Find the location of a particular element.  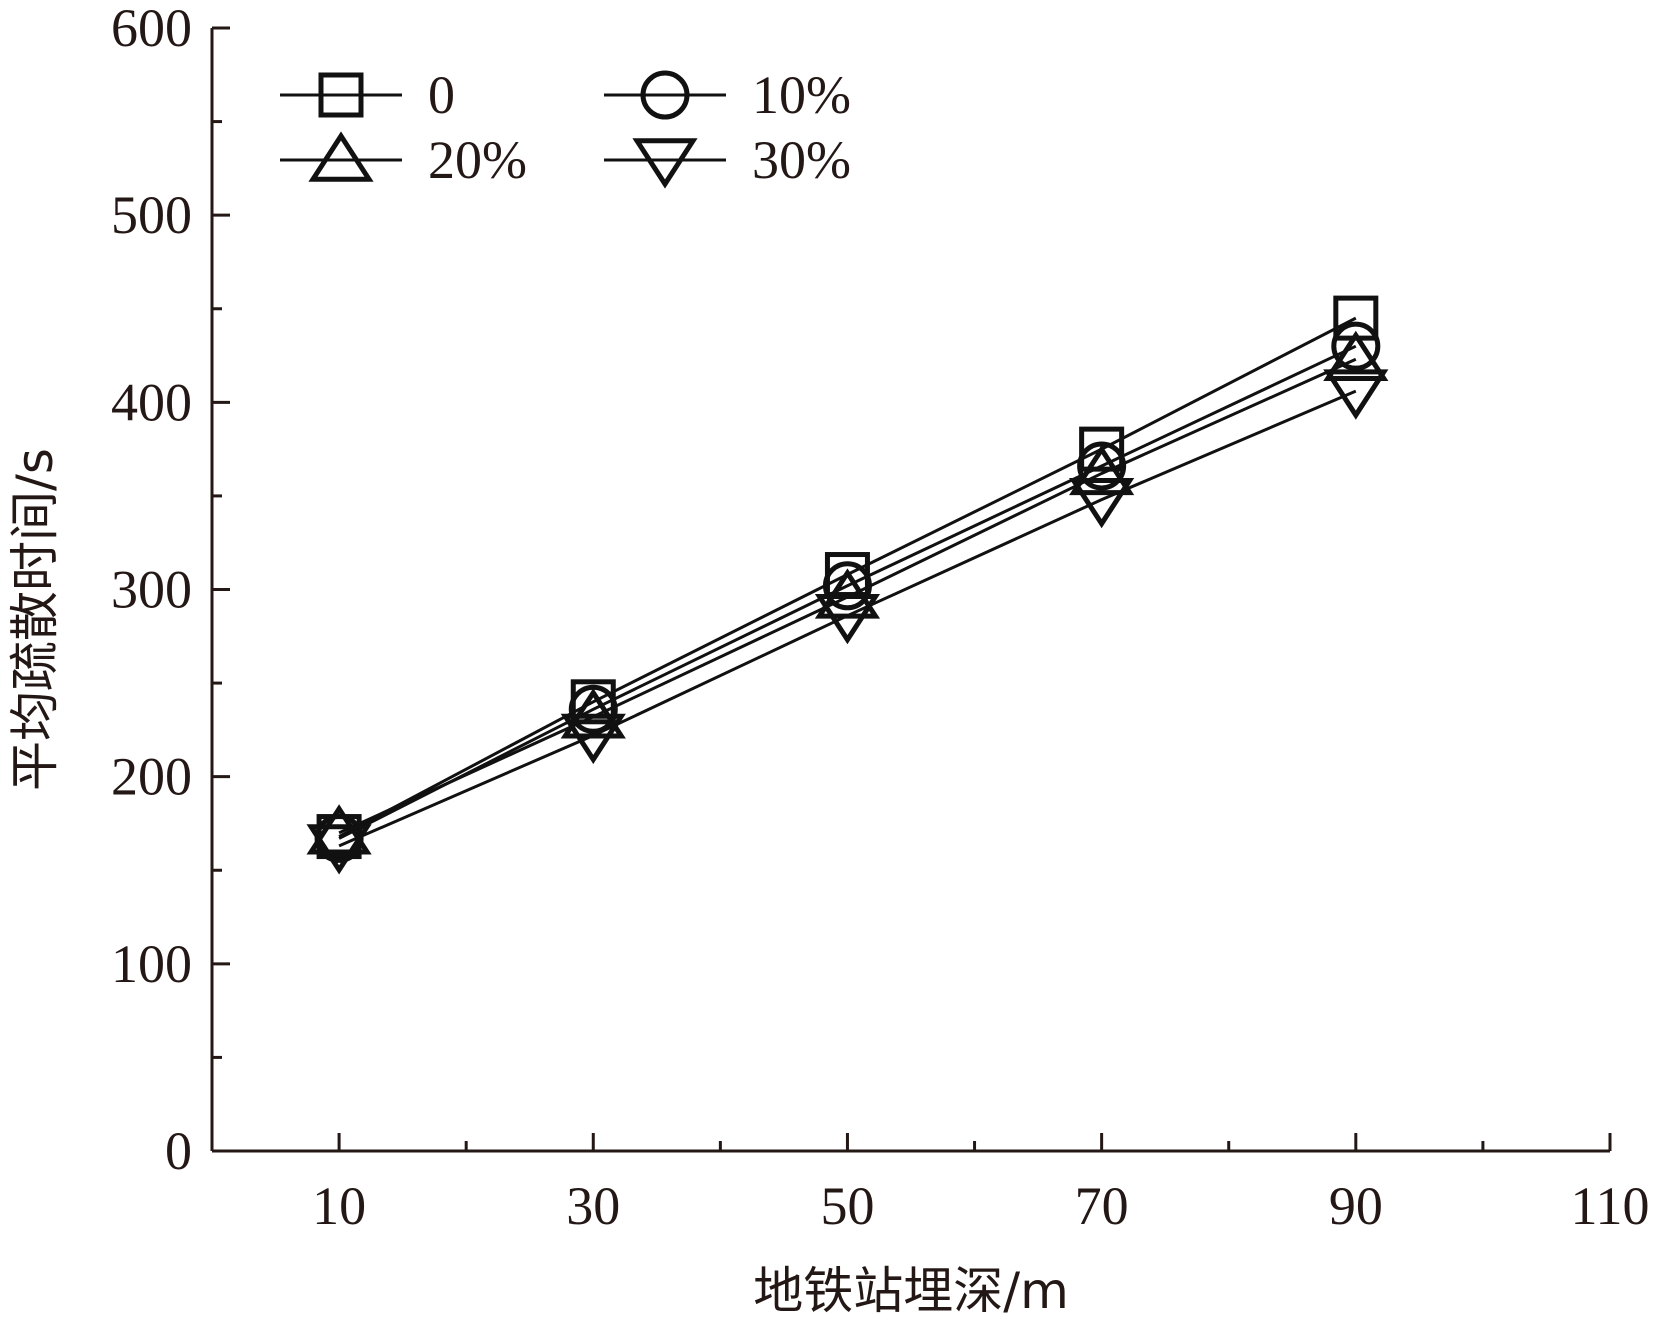

legend-label: 0 is located at coordinates (441, 95).